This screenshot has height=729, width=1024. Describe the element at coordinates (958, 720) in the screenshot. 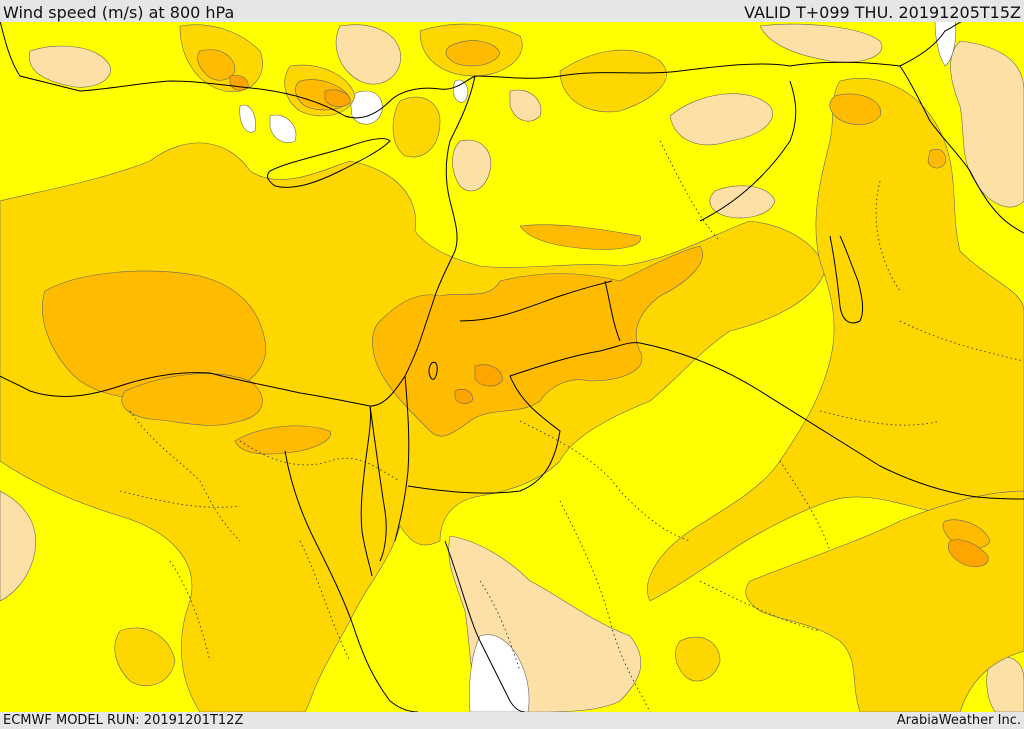

I see `credit-label: ArabiaWeather Inc.` at that location.